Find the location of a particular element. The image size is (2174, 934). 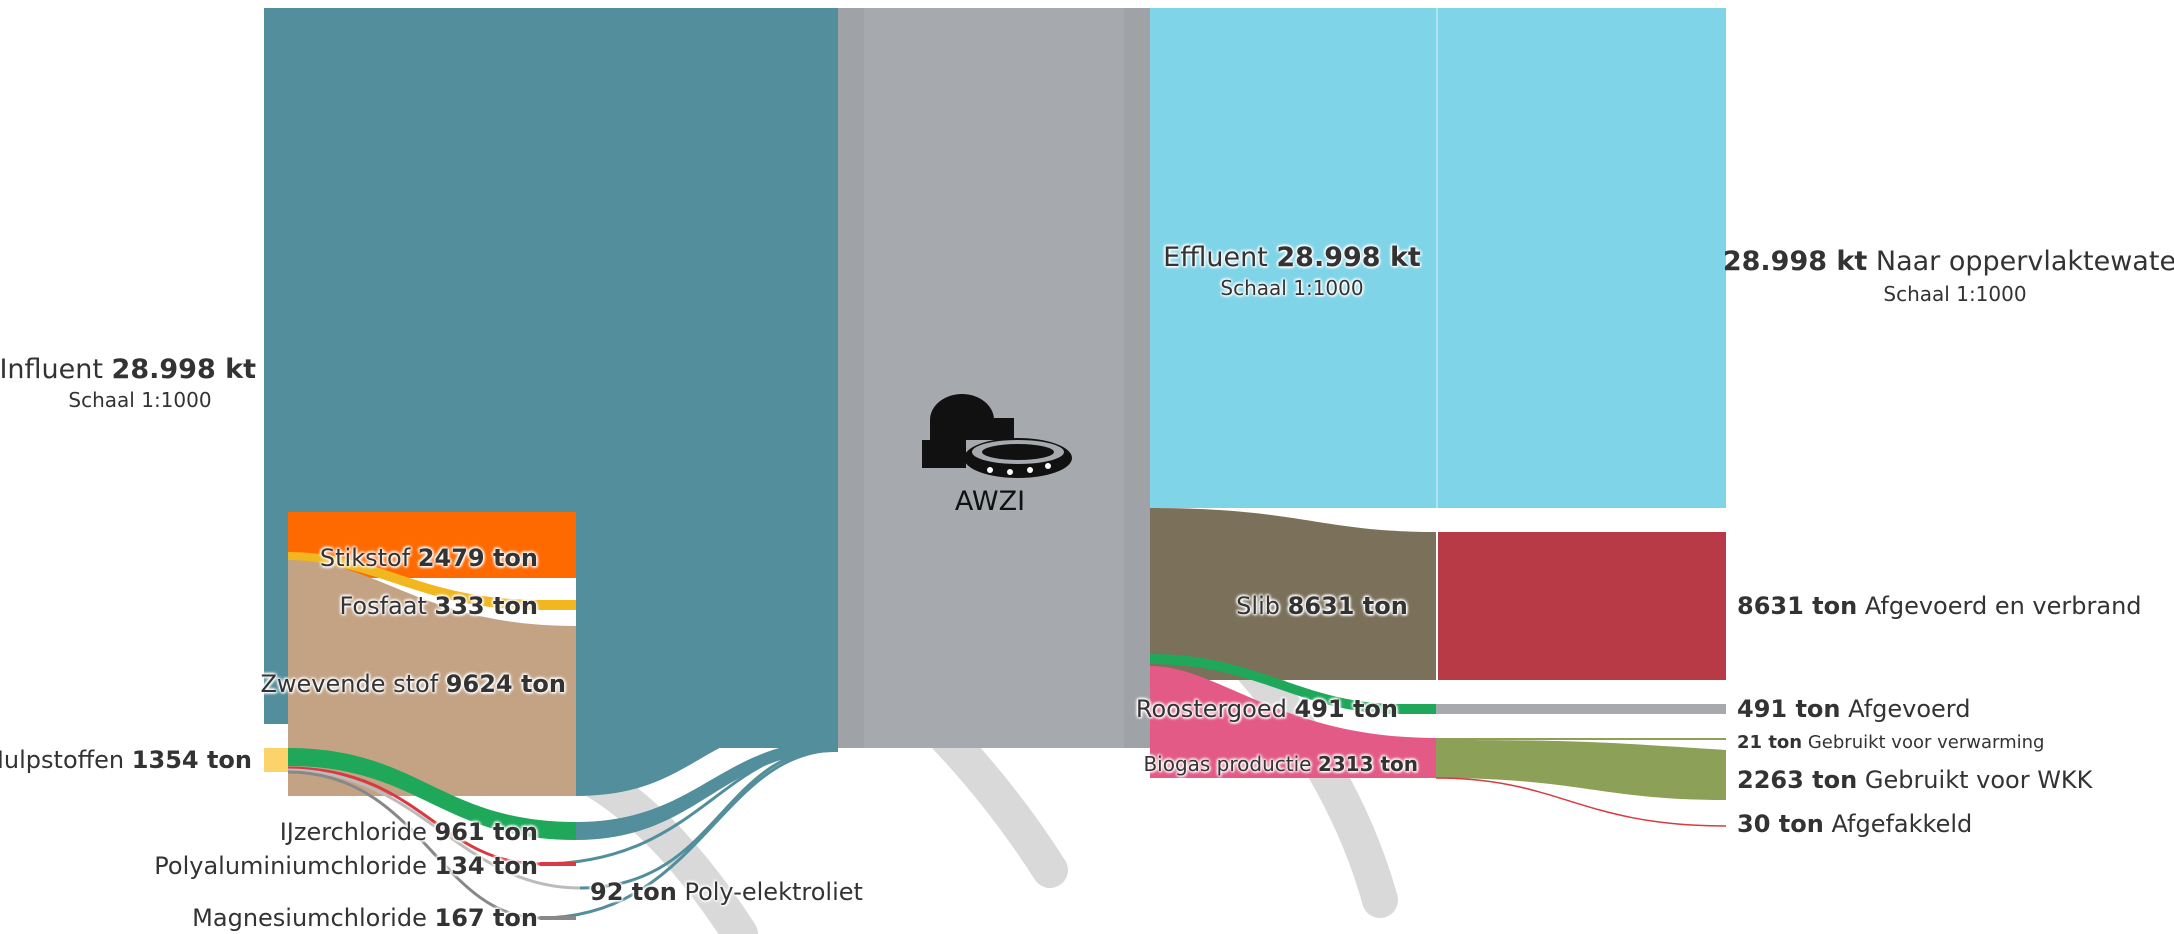

wkk-label: 2263 ton Gebruikt voor WKK is located at coordinates (1915, 780).